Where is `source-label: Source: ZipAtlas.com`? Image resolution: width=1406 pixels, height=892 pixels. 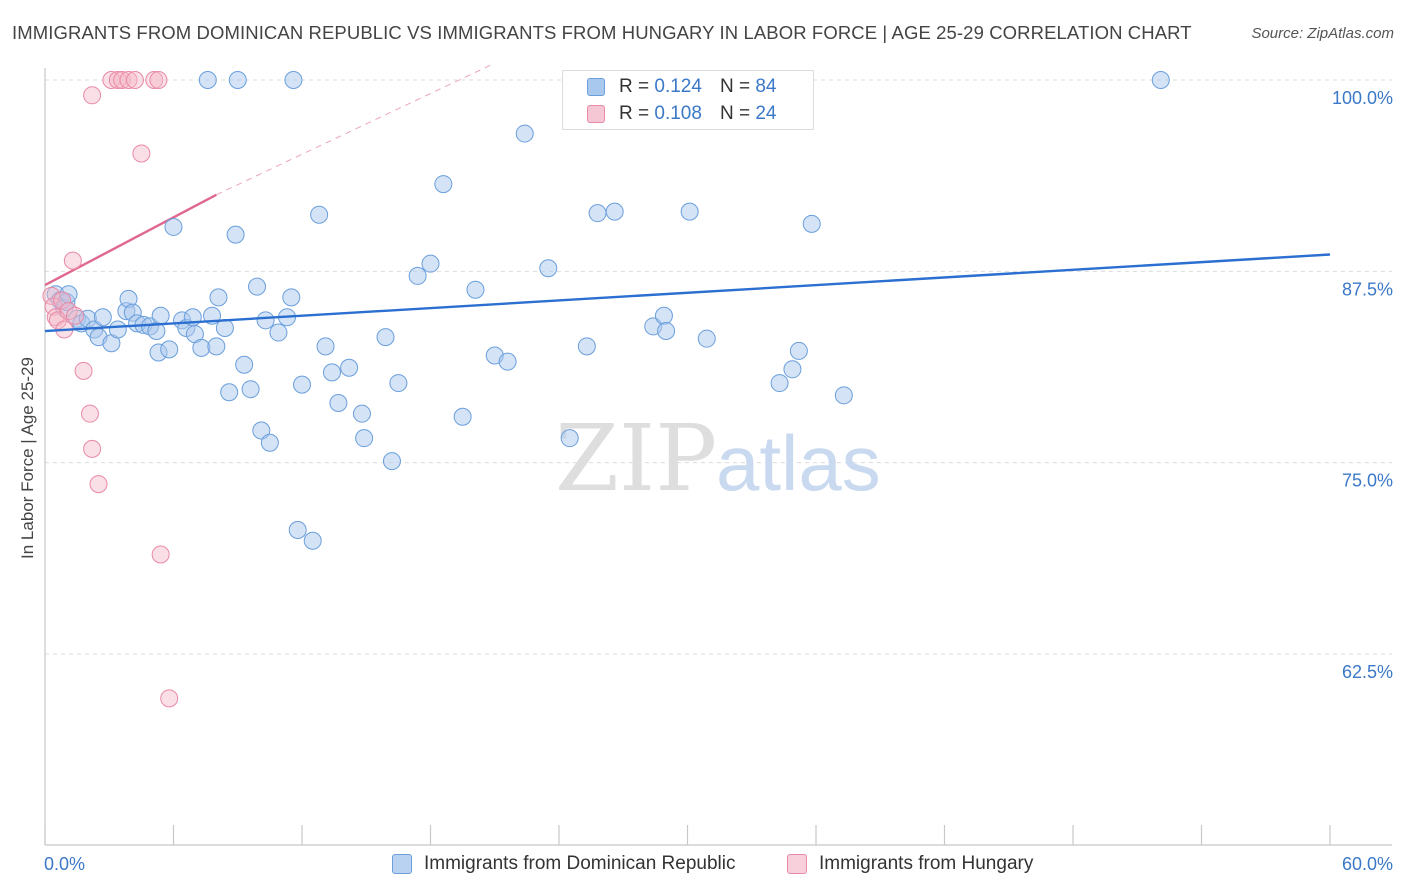 source-label: Source: ZipAtlas.com is located at coordinates (1322, 33).